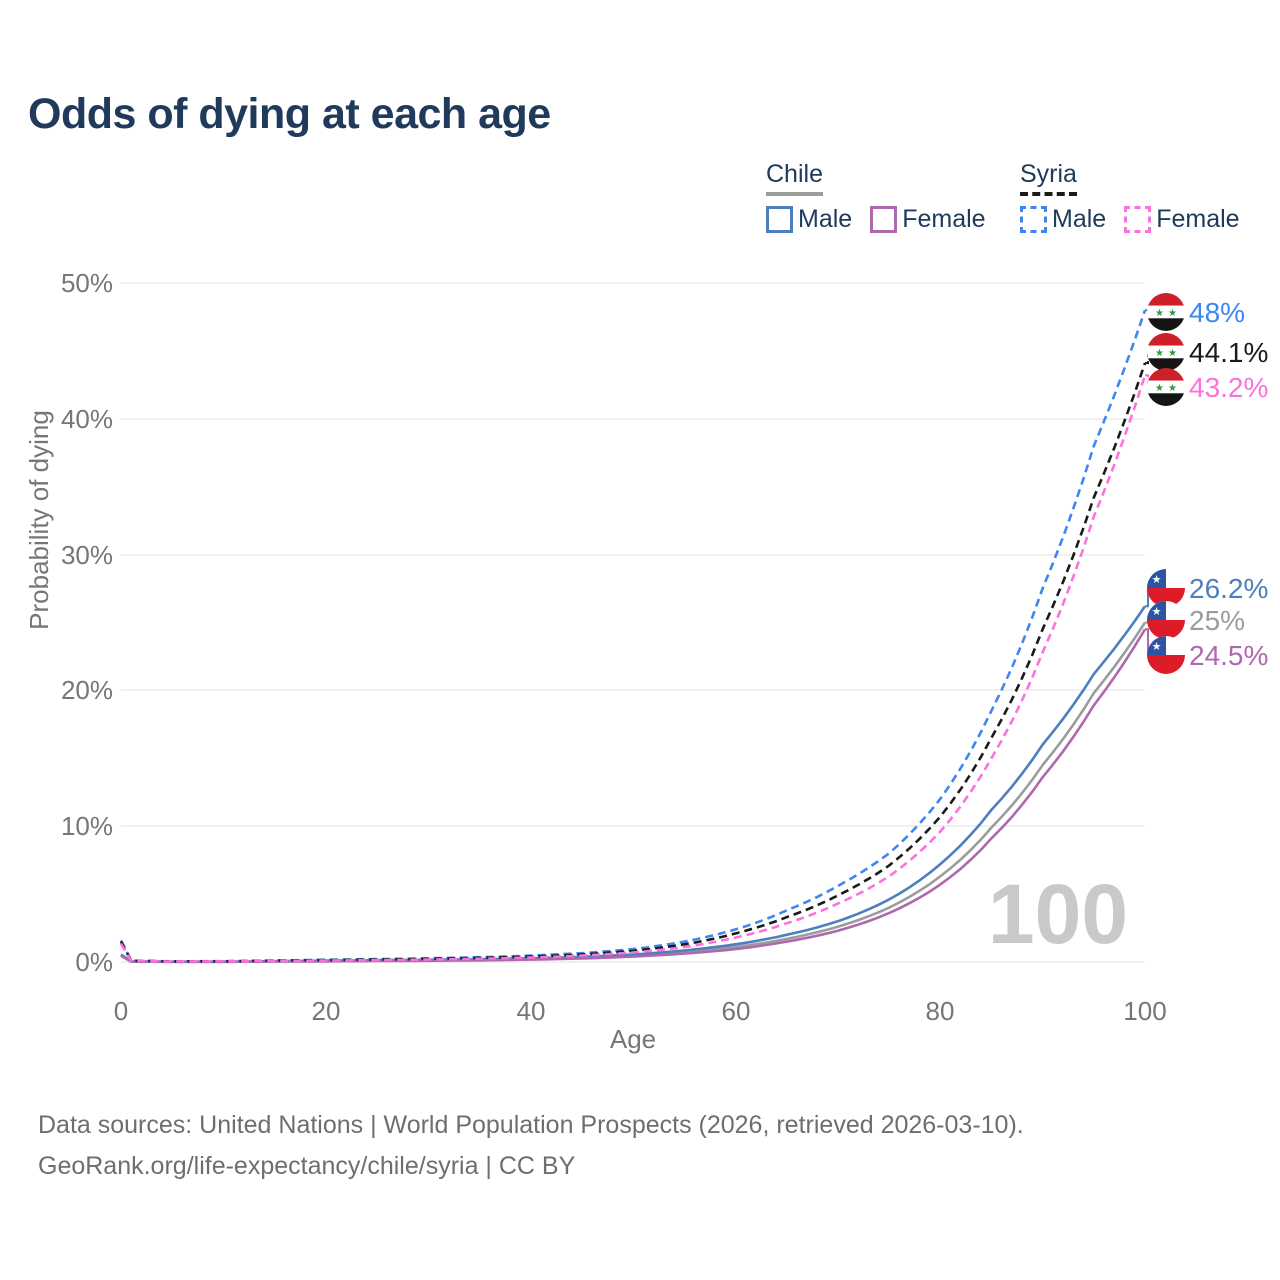  I want to click on y-tick-label: 20%, so click(87, 690).